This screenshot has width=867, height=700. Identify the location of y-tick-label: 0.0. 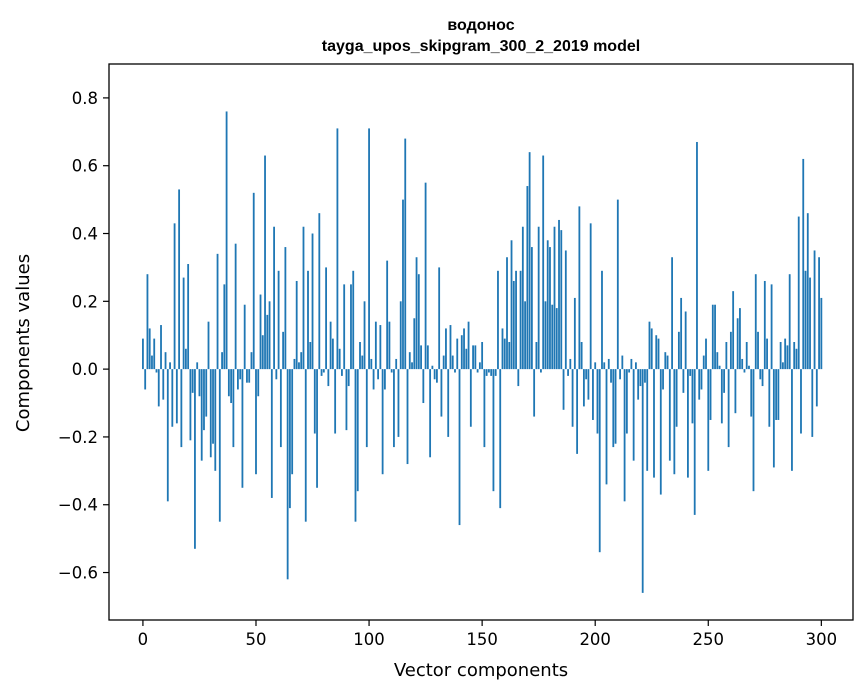
(85, 369).